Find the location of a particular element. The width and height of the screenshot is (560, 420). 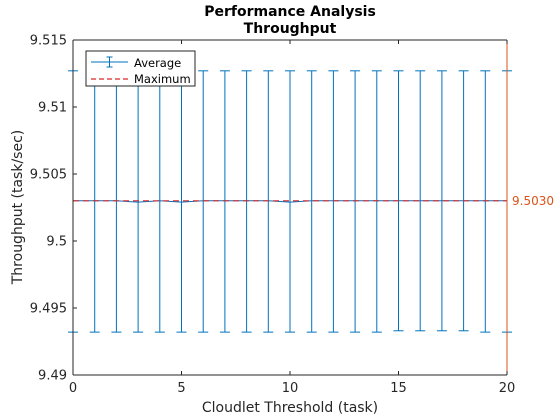

y-tick-label-0: 9.49 is located at coordinates (52, 376).